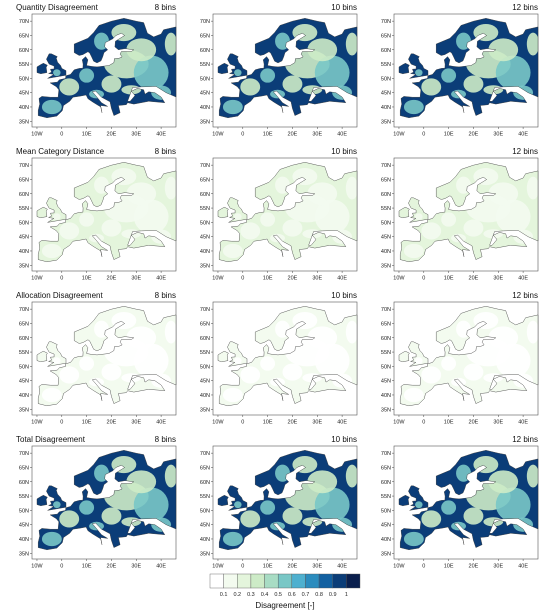 This screenshot has height=614, width=550. Describe the element at coordinates (319, 595) in the screenshot. I see `colorbar-tick-label: 0.8` at that location.